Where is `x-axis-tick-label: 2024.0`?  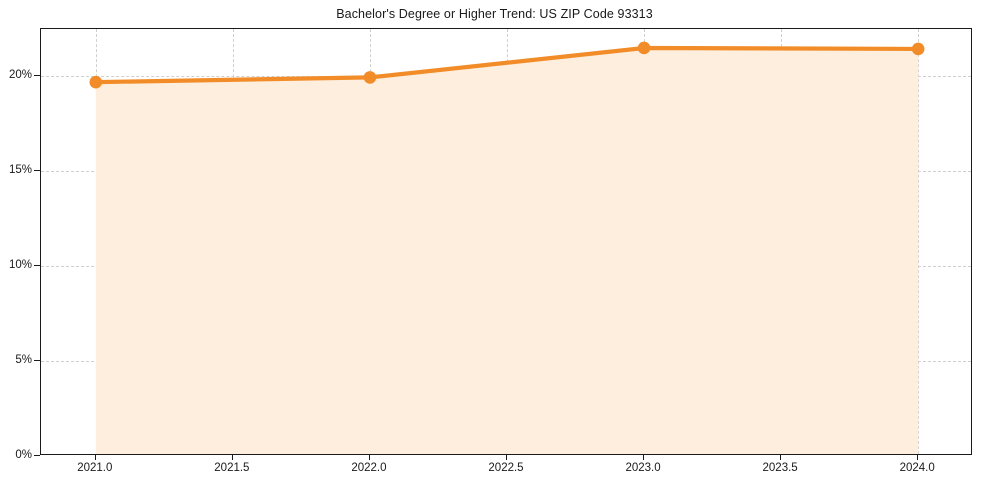
x-axis-tick-label: 2024.0 is located at coordinates (917, 468).